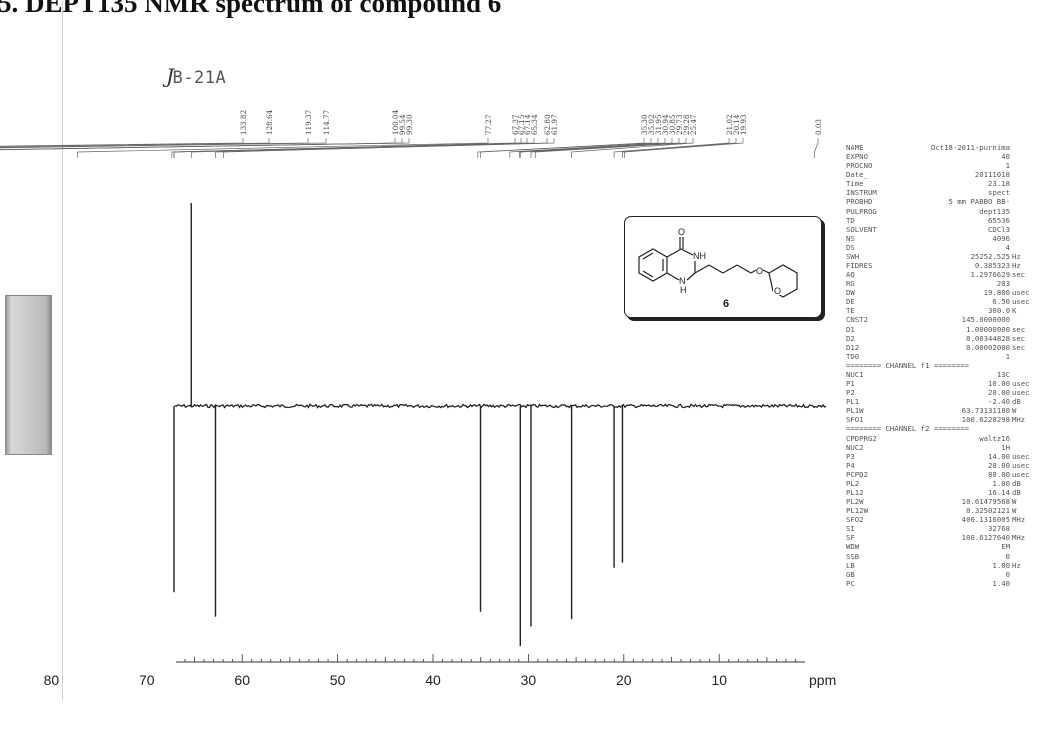 The image size is (1053, 744). I want to click on param-row: ======== CHANNEL f2 ========, so click(949, 428).